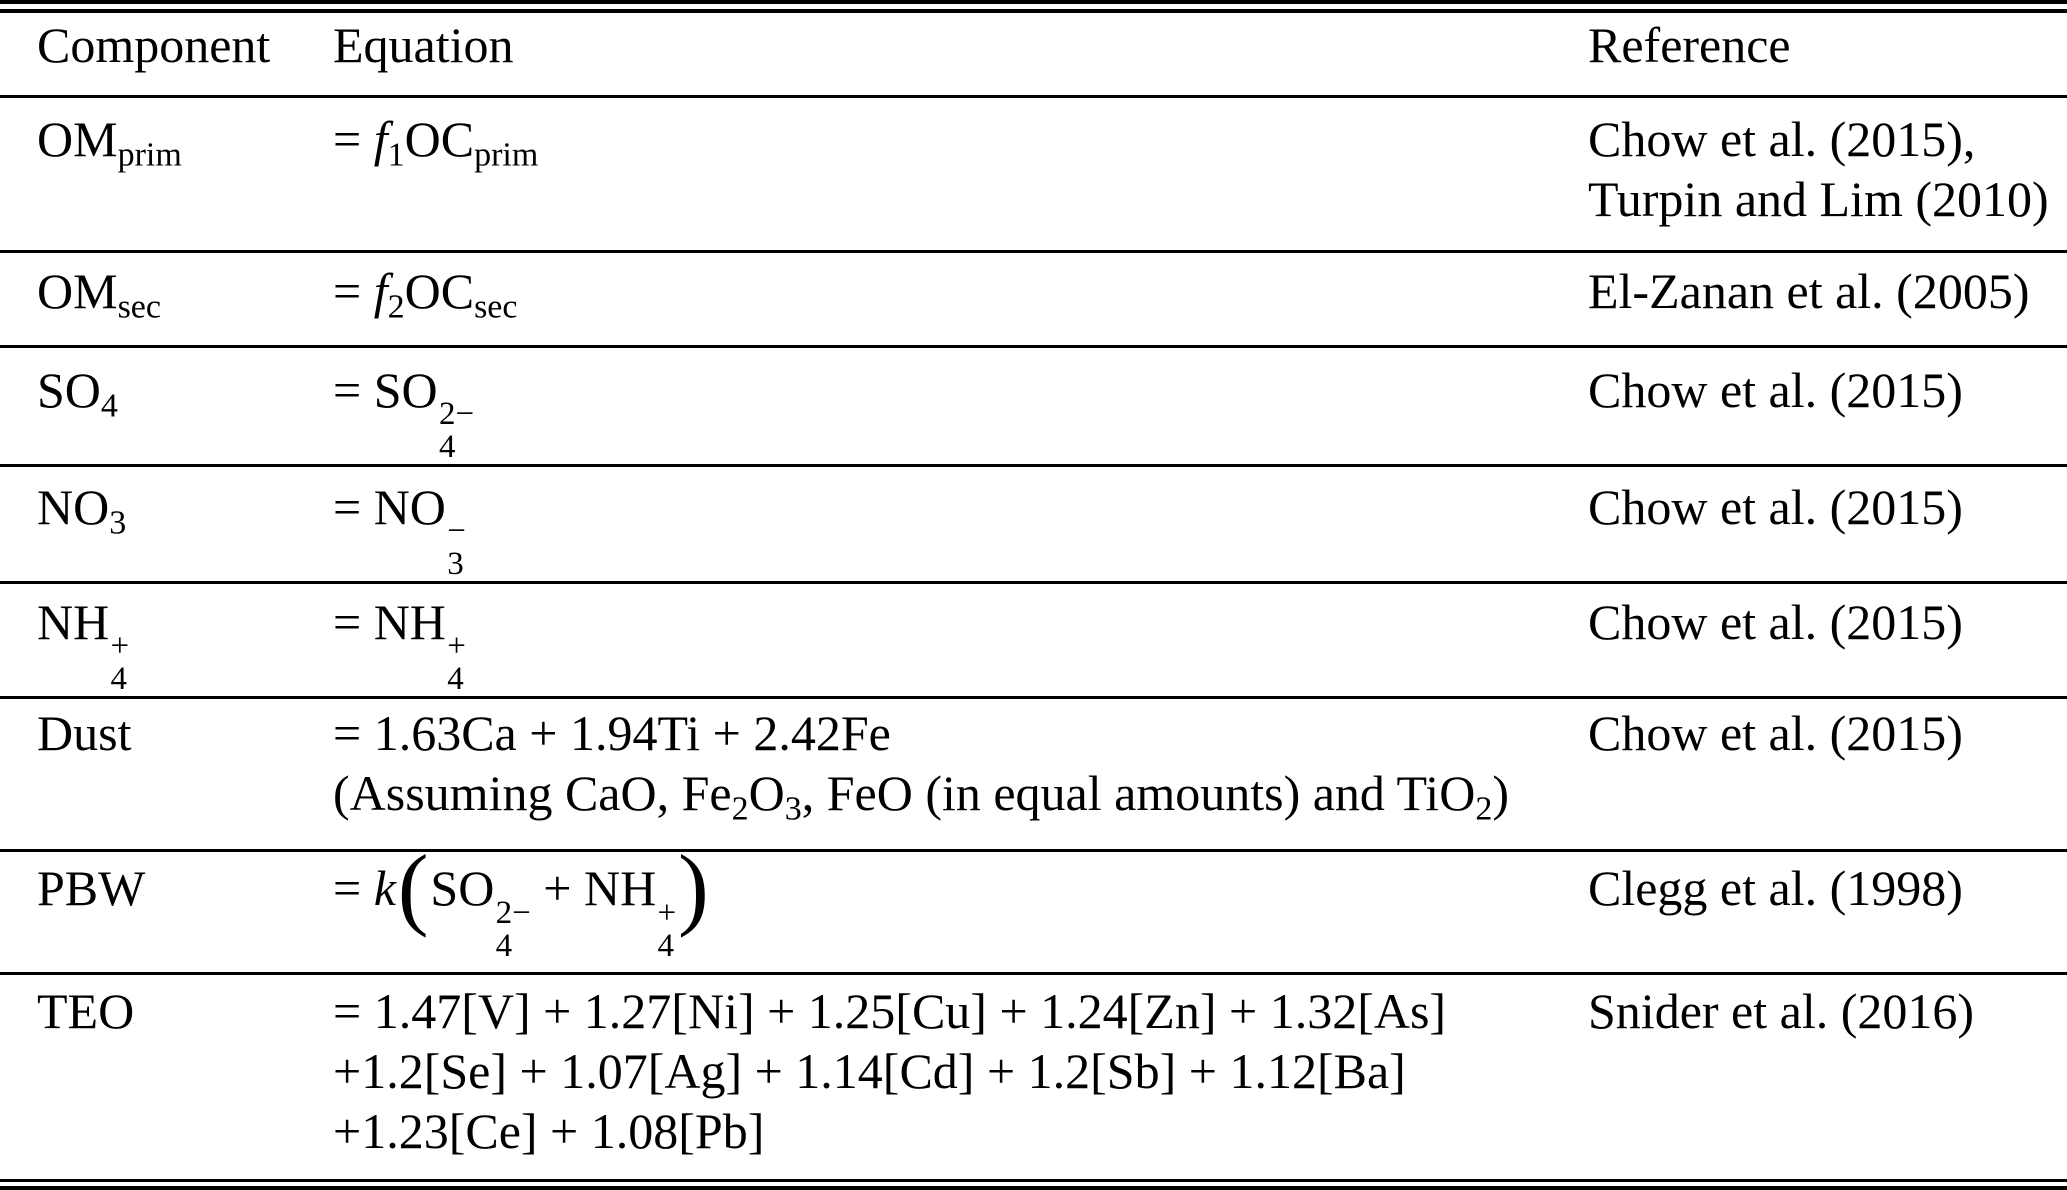 The height and width of the screenshot is (1190, 2067). I want to click on table-row: NO3 = NO −3 Chow et al. (2015), so click(1033, 526).